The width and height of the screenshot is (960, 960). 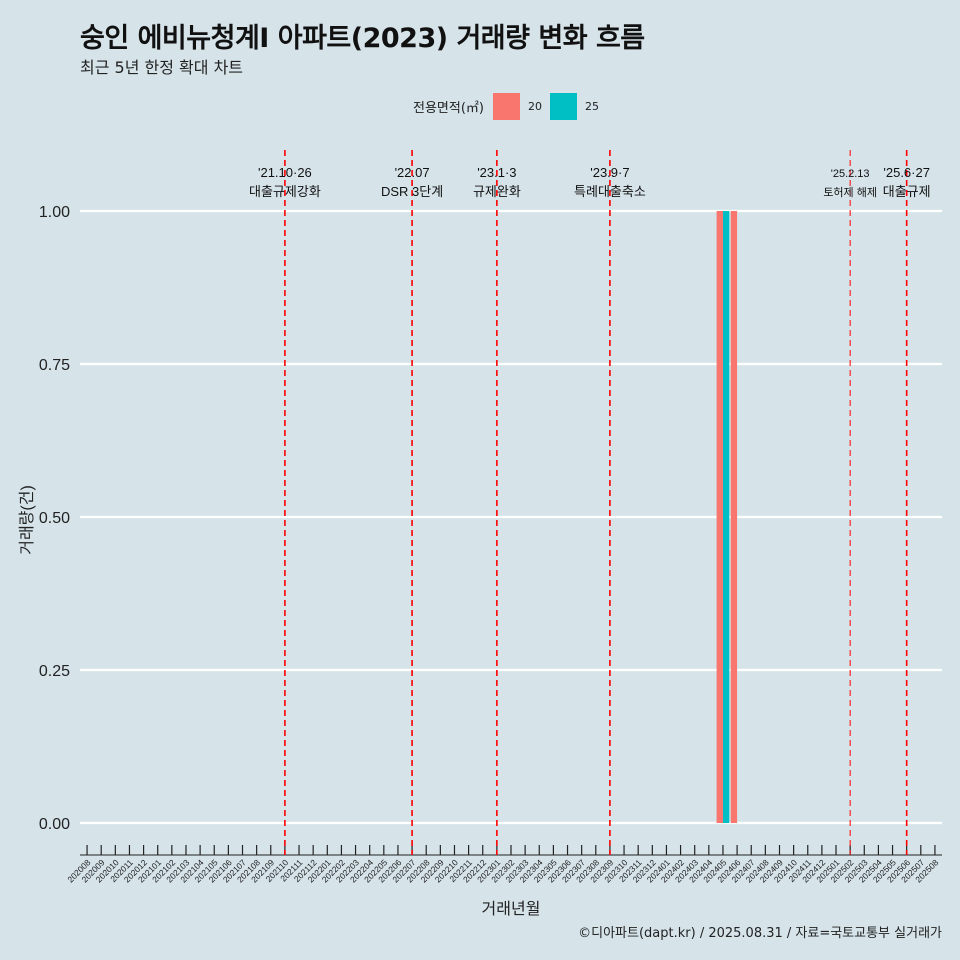 What do you see at coordinates (54, 365) in the screenshot?
I see `y-tick-label: 0.75` at bounding box center [54, 365].